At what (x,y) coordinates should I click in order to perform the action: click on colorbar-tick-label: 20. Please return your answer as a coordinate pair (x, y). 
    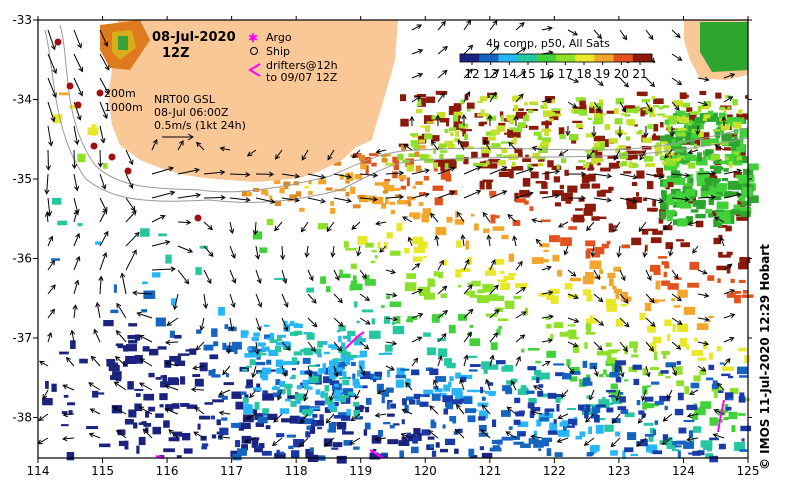
    Looking at the image, I should click on (621, 74).